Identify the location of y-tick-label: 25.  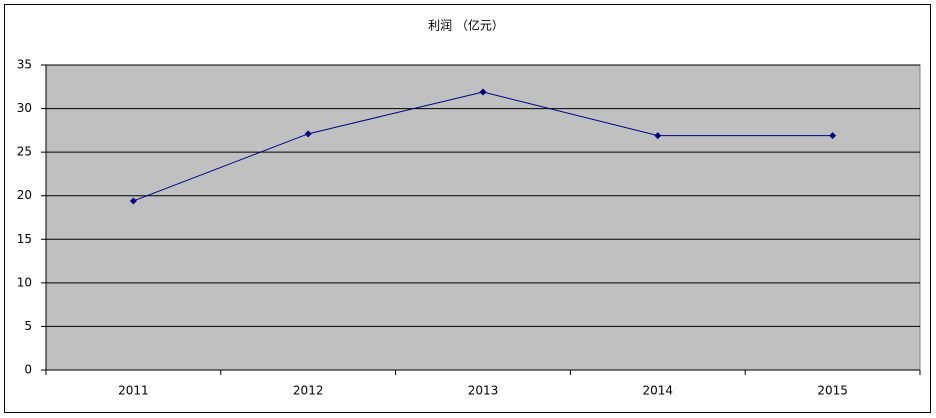
(24, 152).